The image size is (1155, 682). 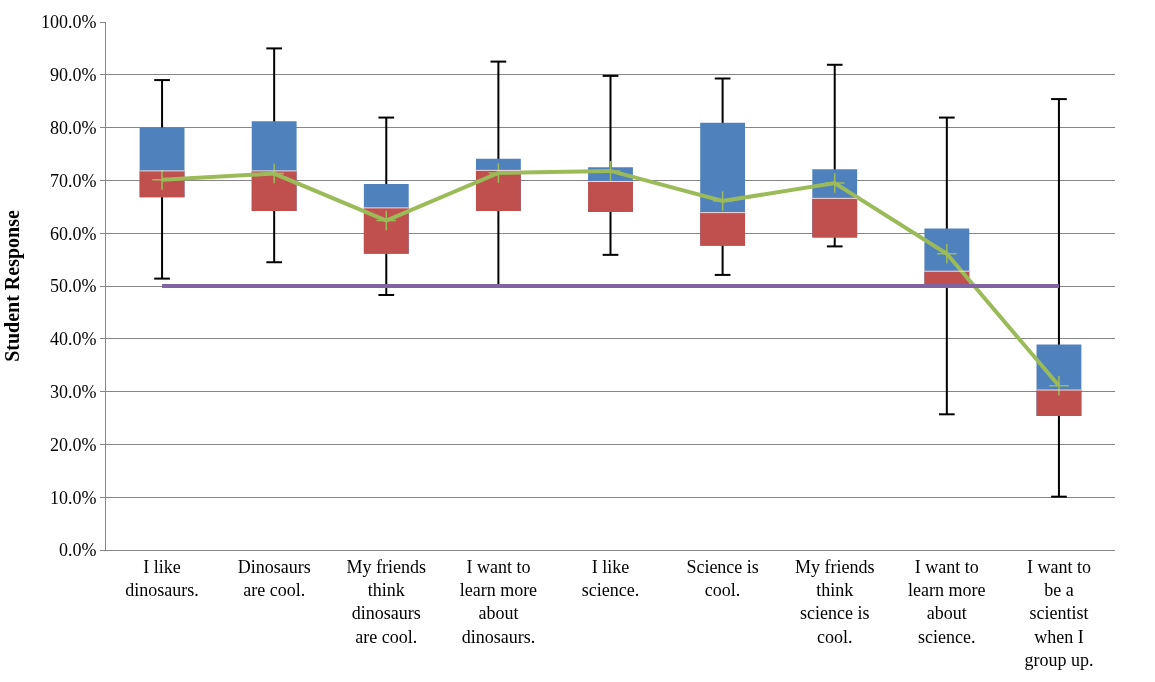 I want to click on y-tick-label: 70.0%, so click(x=73, y=180).